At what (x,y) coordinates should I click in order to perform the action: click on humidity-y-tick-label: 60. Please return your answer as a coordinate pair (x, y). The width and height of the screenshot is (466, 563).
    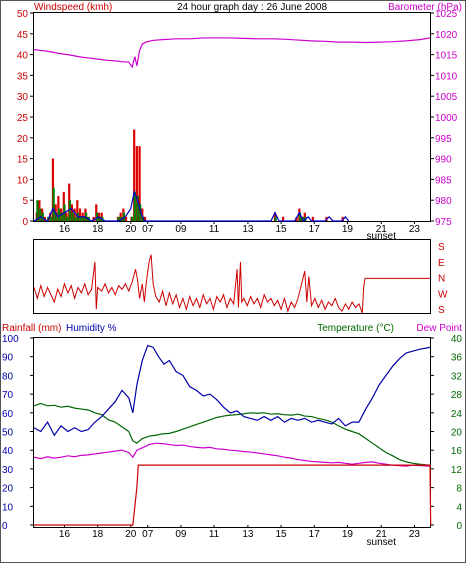
    Looking at the image, I should click on (8, 414).